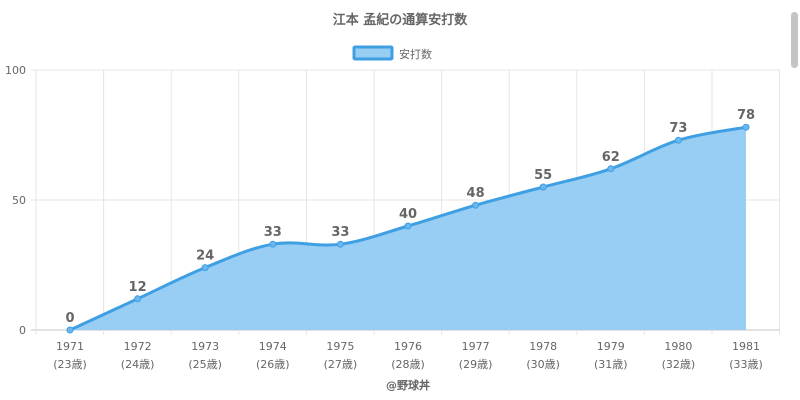  I want to click on data-label: 48, so click(476, 193).